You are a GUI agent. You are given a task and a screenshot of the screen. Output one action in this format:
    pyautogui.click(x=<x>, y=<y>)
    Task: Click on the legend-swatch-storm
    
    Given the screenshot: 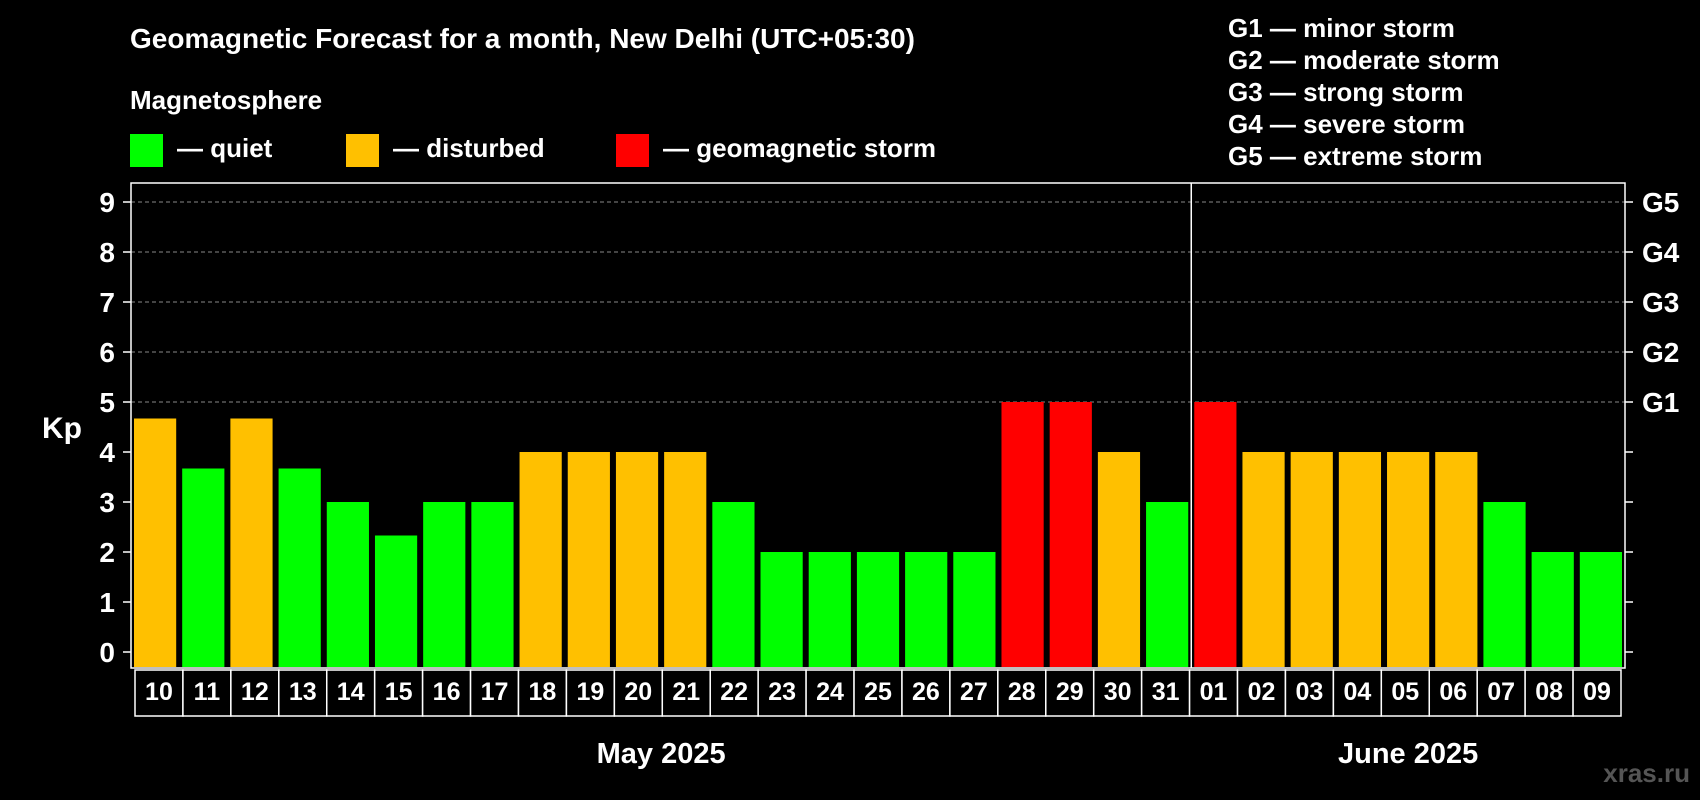 What is the action you would take?
    pyautogui.click(x=632, y=150)
    